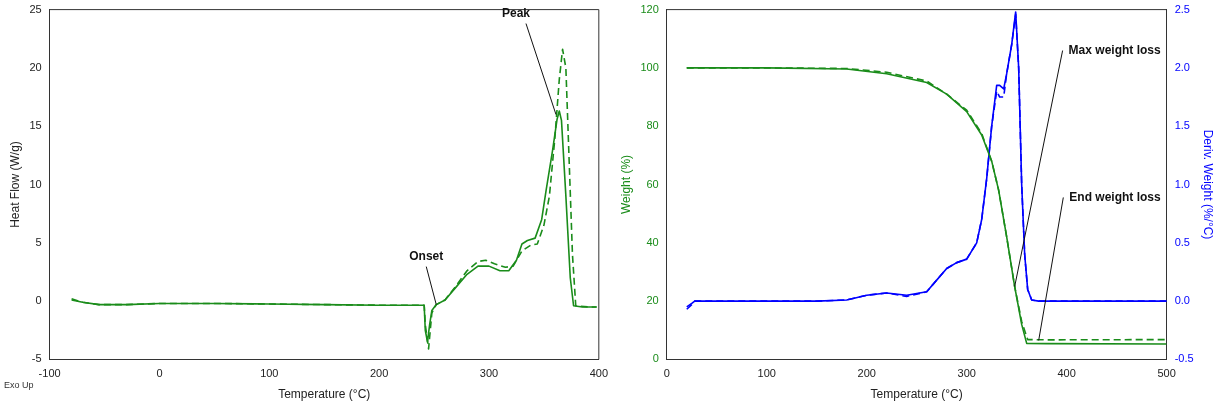  Describe the element at coordinates (1182, 300) in the screenshot. I see `y2-tick-label: 0.0` at that location.